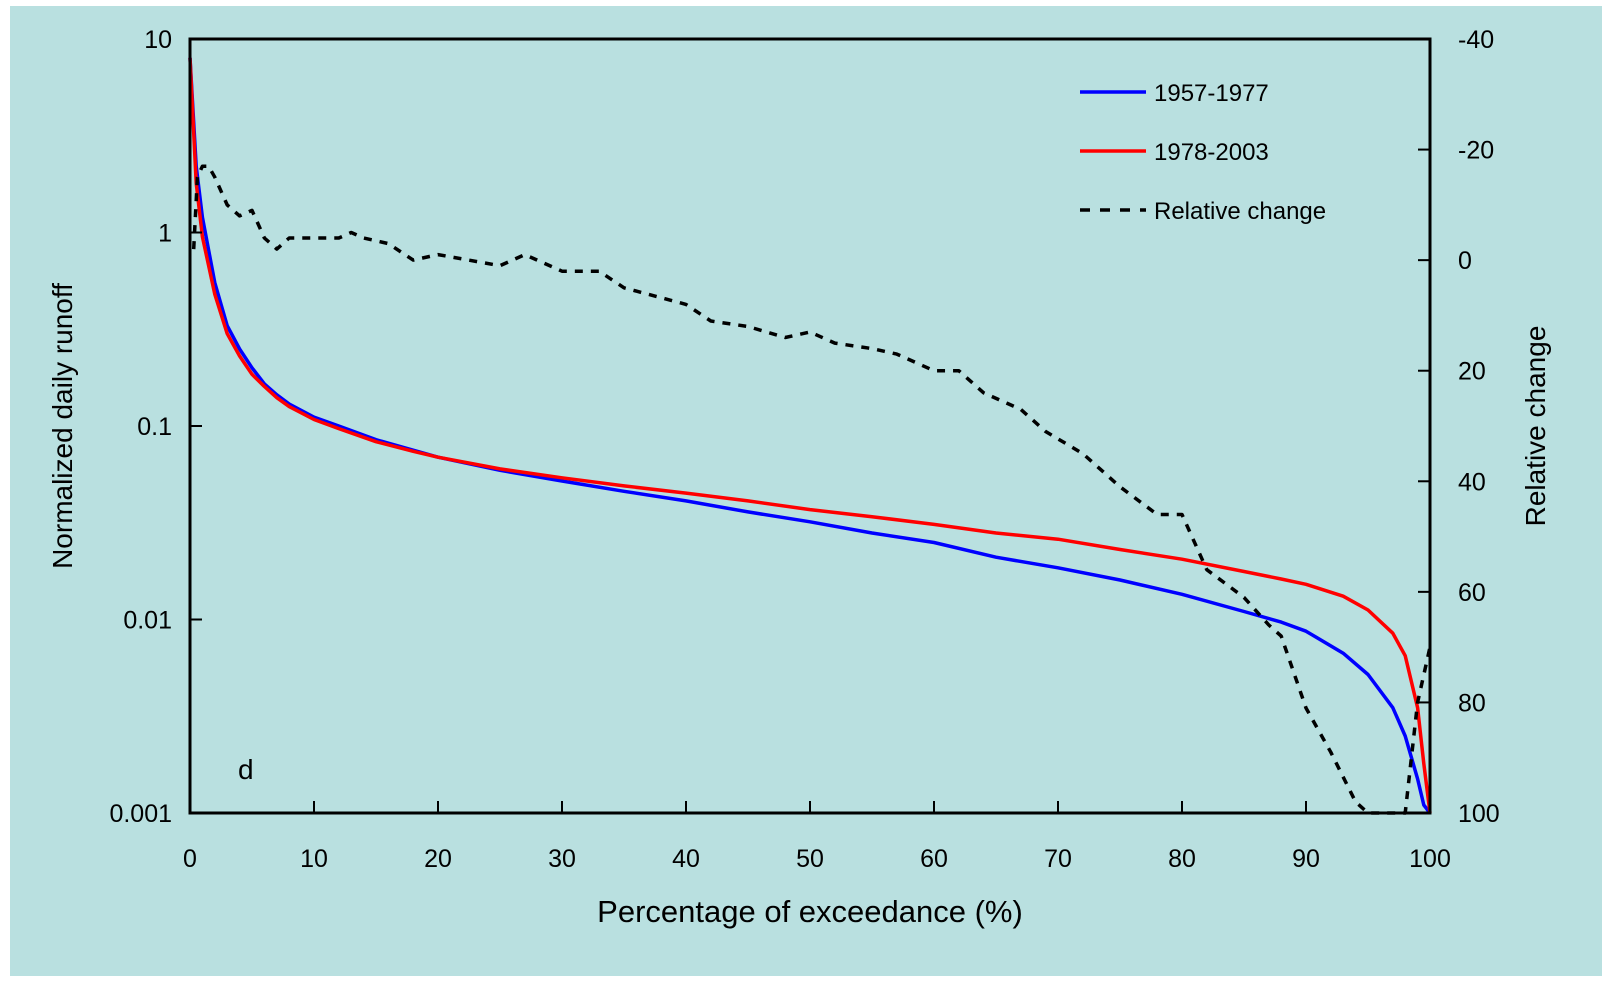 This screenshot has width=1605, height=988. What do you see at coordinates (1535, 426) in the screenshot?
I see `y2-axis-label: Relative change` at bounding box center [1535, 426].